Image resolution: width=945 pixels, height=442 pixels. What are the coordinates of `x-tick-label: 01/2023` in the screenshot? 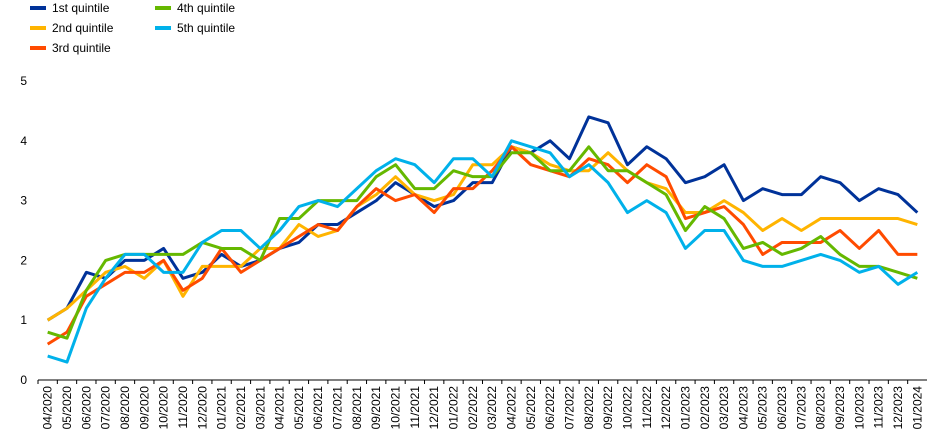 It's located at (685, 408).